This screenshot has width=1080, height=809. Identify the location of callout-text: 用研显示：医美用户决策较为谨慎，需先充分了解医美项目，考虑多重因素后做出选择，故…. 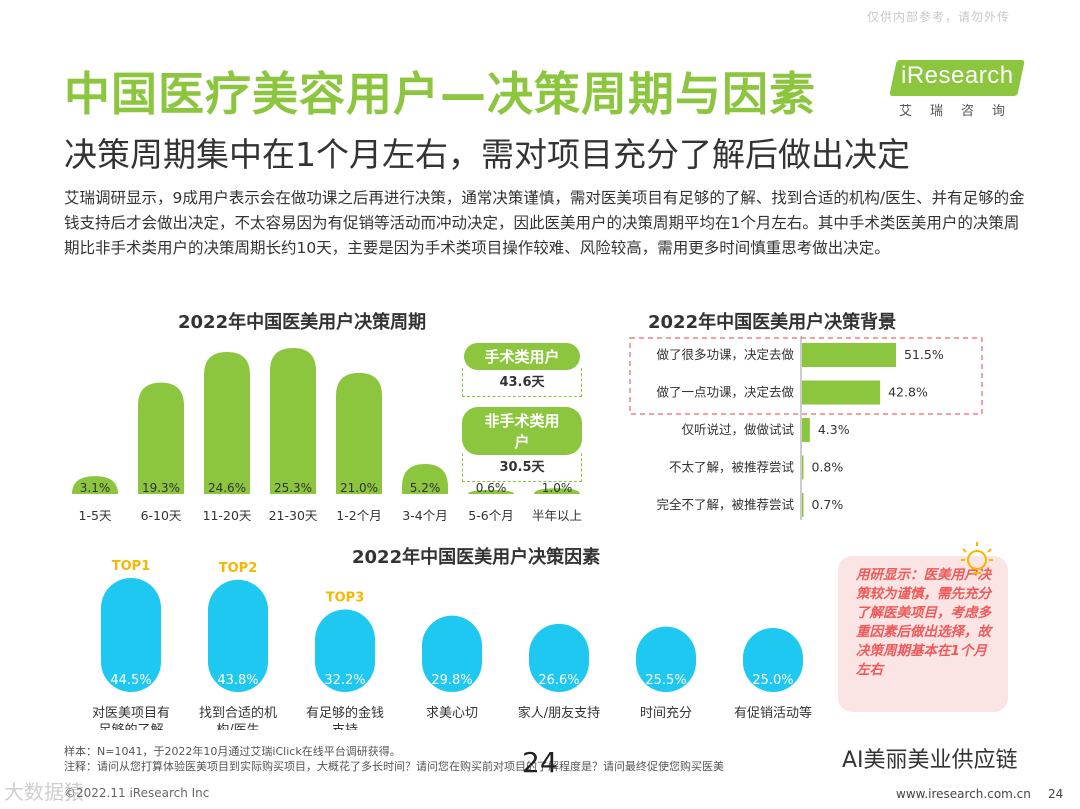
(923, 622).